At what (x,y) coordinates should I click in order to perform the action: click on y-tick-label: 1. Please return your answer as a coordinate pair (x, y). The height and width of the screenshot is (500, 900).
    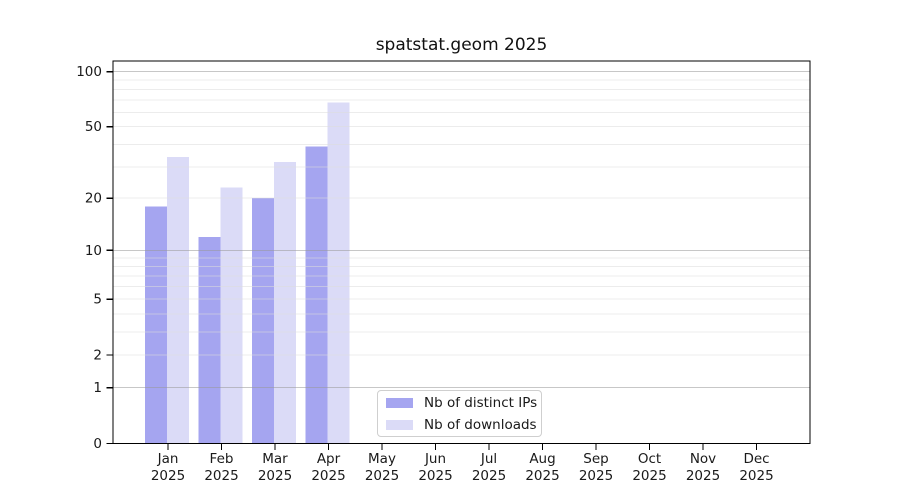
    Looking at the image, I should click on (97, 388).